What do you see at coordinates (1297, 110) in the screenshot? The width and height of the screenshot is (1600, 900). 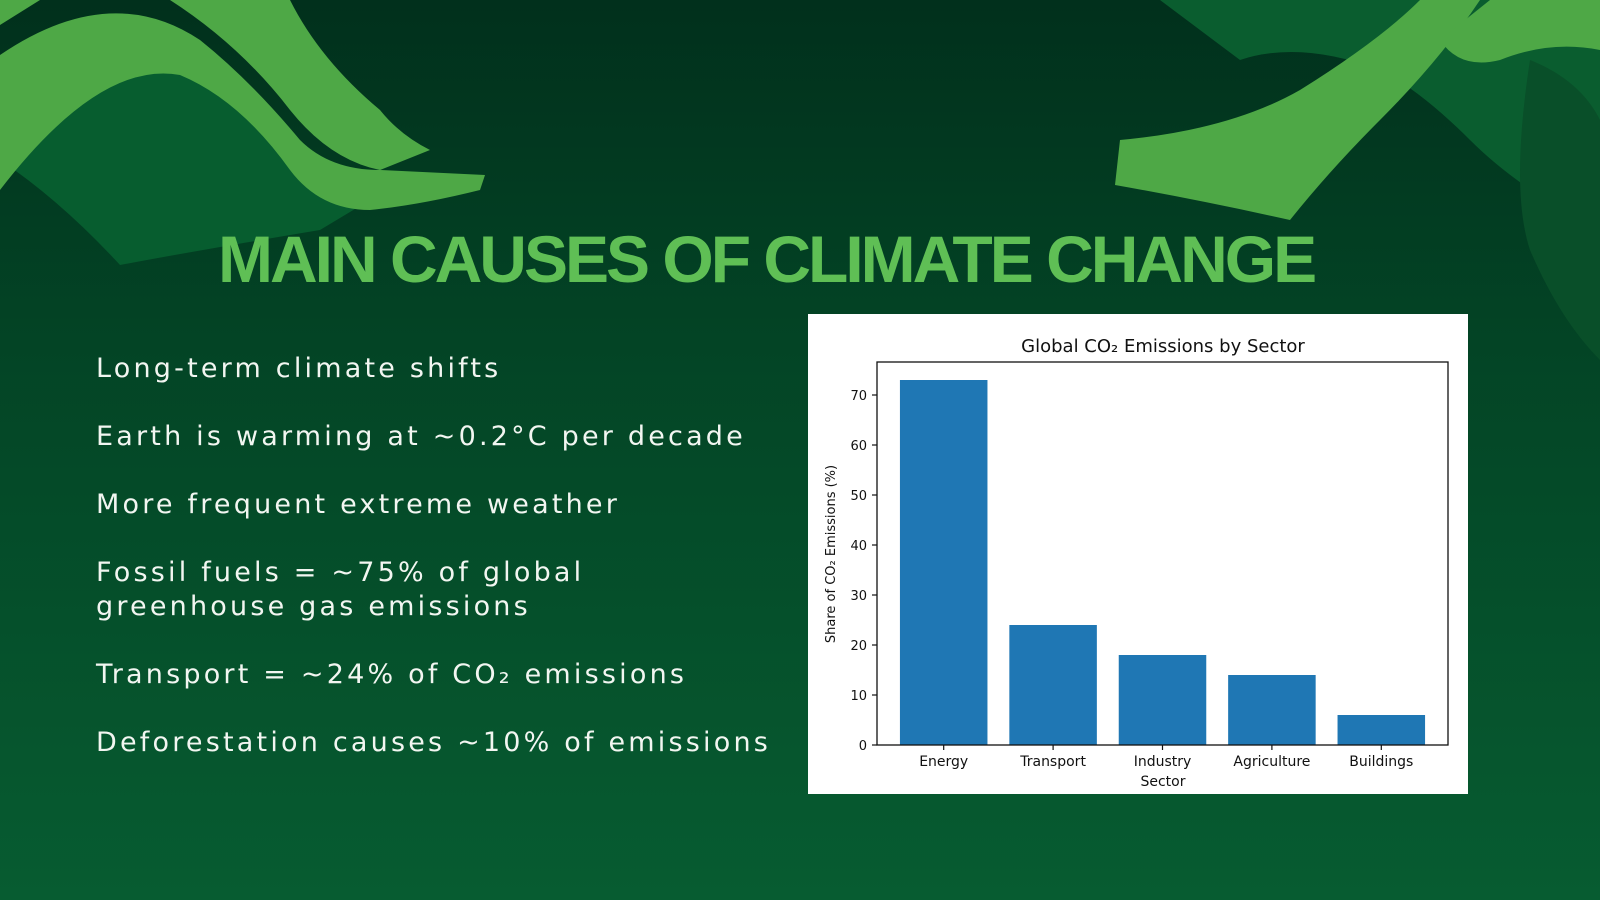 I see `green-ribbon-right` at bounding box center [1297, 110].